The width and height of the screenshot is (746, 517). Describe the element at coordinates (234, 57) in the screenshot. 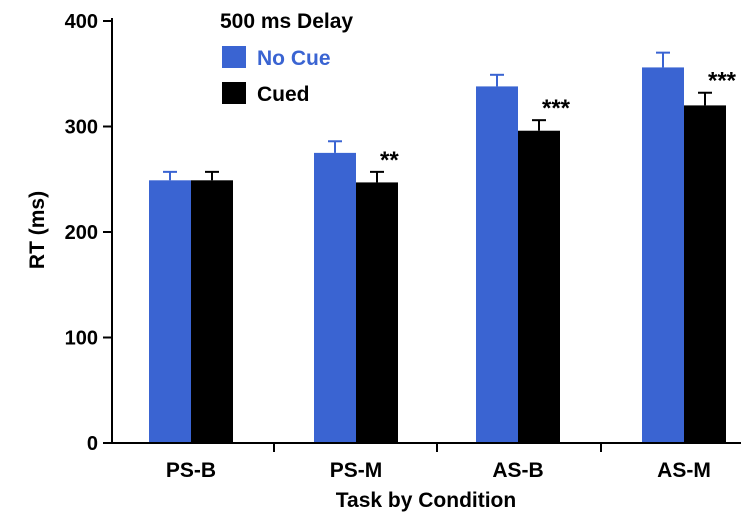

I see `legend-swatch-no-cue` at that location.